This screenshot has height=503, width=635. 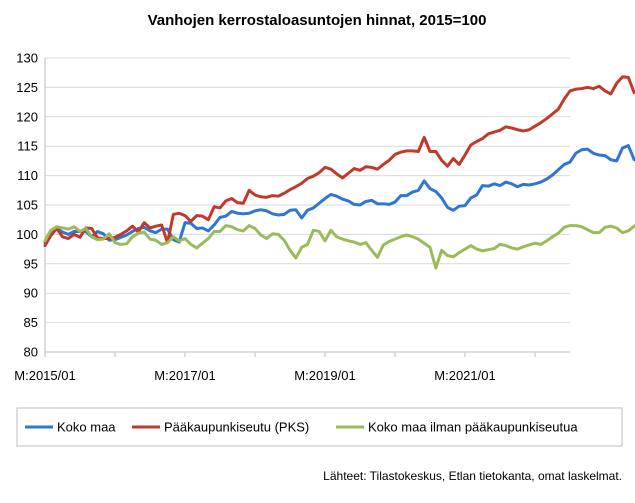 What do you see at coordinates (464, 375) in the screenshot?
I see `x-tick-label: M:2021/01` at bounding box center [464, 375].